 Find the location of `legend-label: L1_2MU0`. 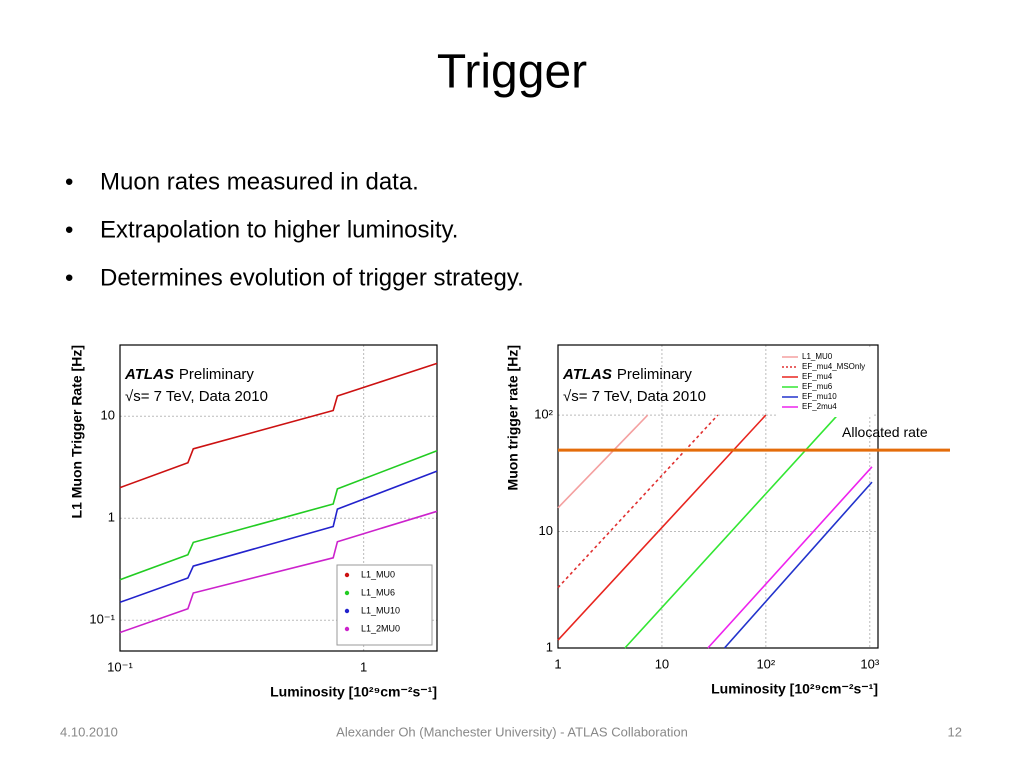

legend-label: L1_2MU0 is located at coordinates (380, 628).